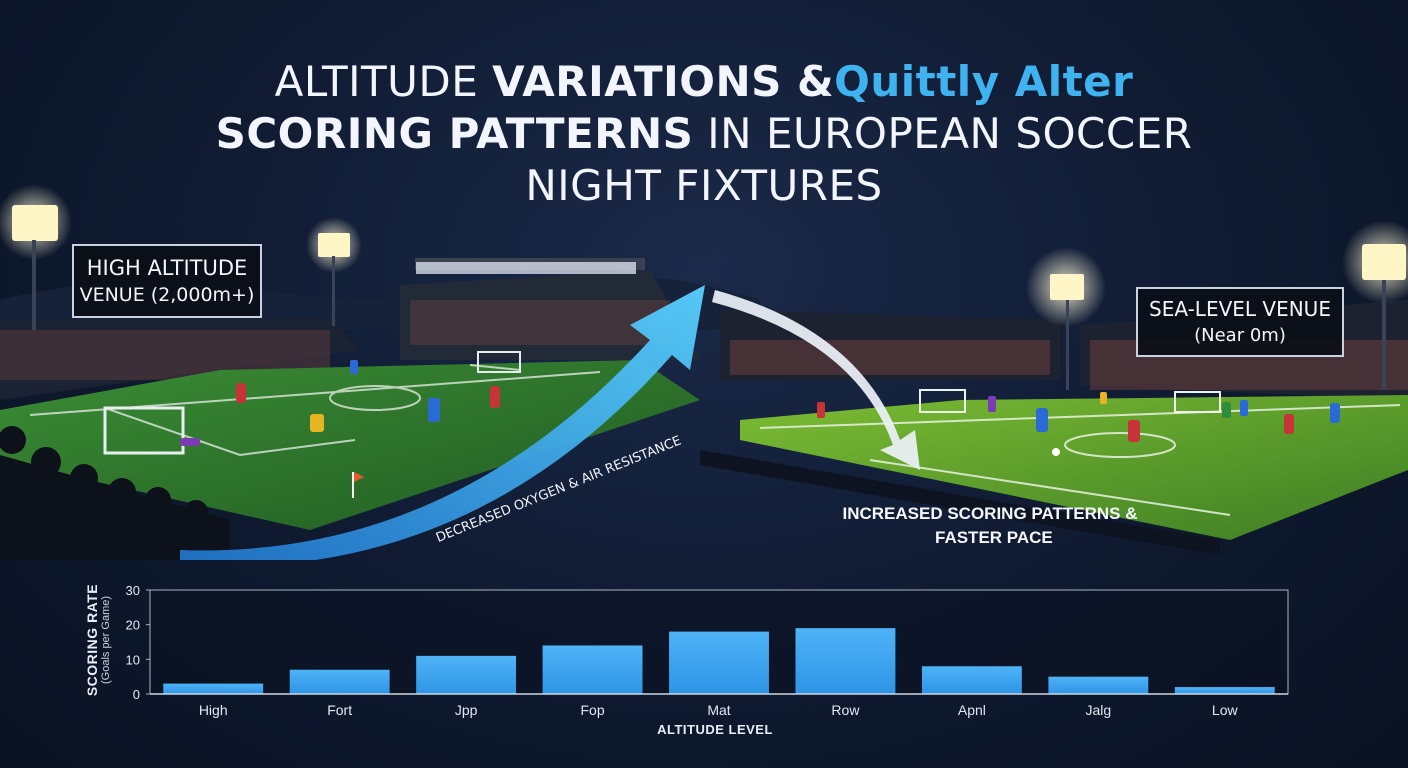 The width and height of the screenshot is (1408, 768). What do you see at coordinates (592, 669) in the screenshot?
I see `bar-fop` at bounding box center [592, 669].